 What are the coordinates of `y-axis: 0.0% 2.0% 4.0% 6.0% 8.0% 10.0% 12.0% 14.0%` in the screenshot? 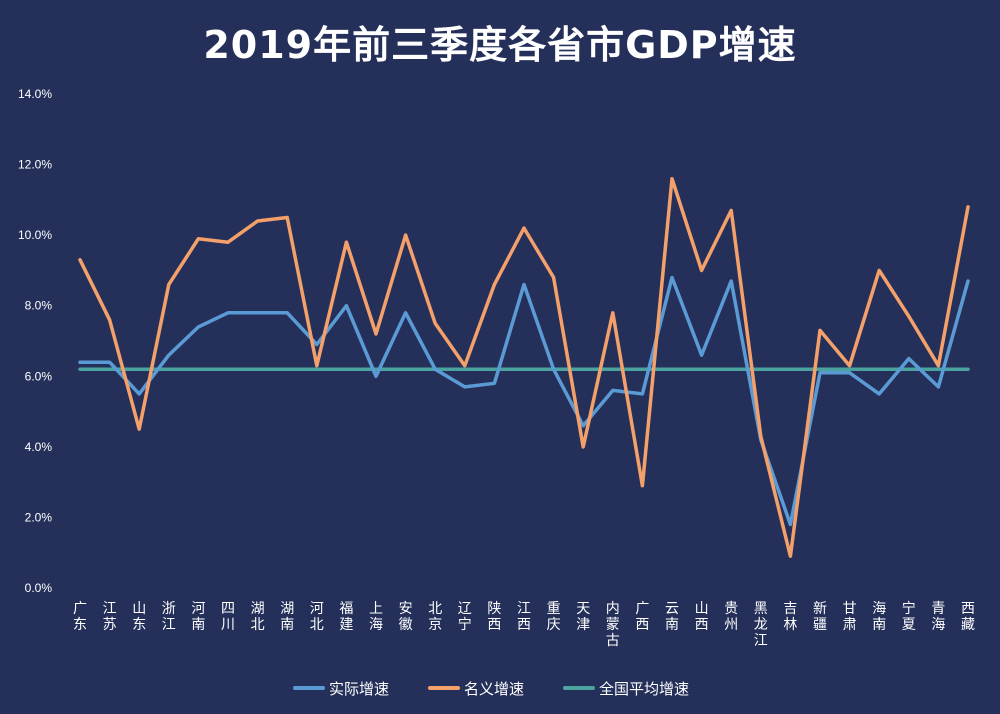 It's located at (35, 341).